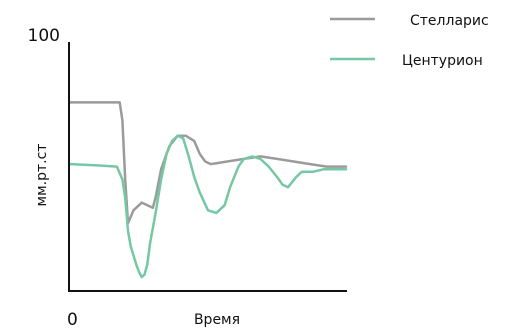 The height and width of the screenshot is (329, 509). What do you see at coordinates (42, 175) in the screenshot?
I see `y-axis-label: мм.рт.ст` at bounding box center [42, 175].